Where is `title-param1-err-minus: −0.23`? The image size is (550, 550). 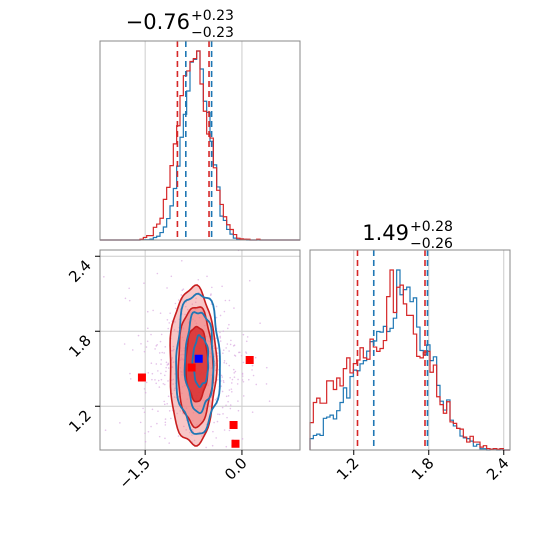
title-param1-err-minus: −0.23 is located at coordinates (212, 33).